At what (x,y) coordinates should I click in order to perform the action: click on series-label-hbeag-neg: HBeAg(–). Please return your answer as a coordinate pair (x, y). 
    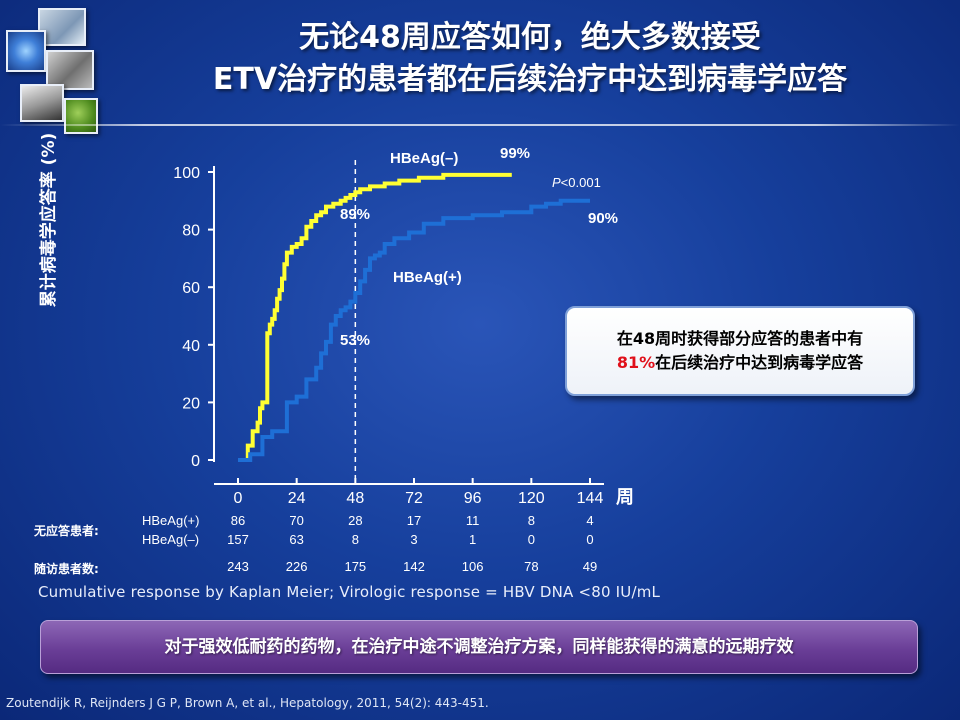
    Looking at the image, I should click on (424, 158).